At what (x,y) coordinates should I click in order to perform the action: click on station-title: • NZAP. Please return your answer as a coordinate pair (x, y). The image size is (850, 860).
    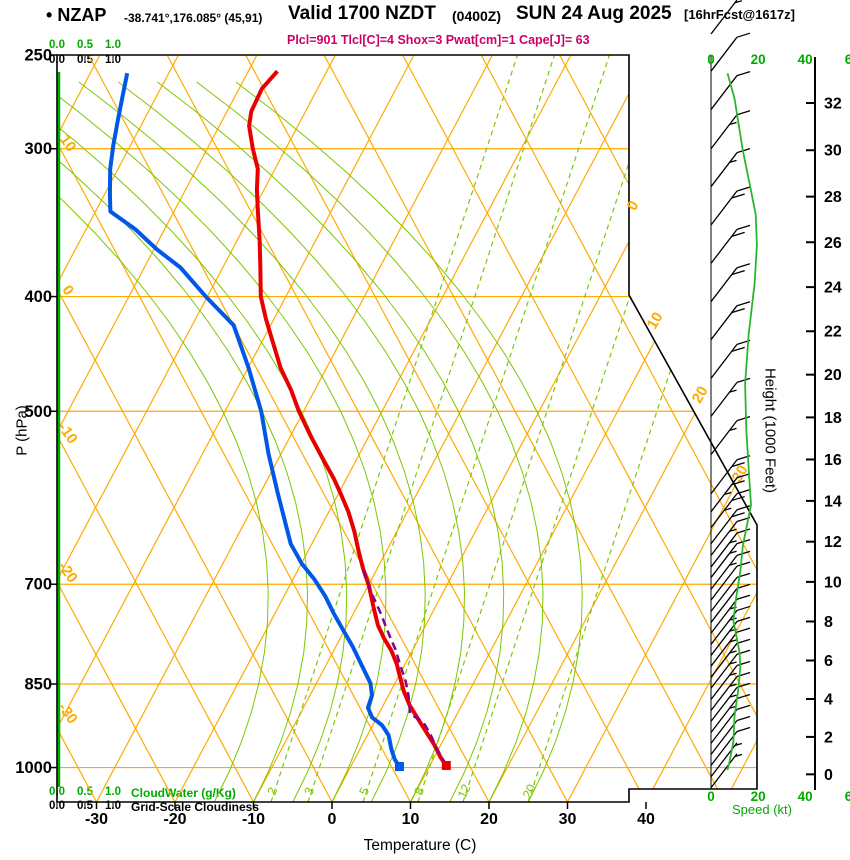
    Looking at the image, I should click on (76, 15).